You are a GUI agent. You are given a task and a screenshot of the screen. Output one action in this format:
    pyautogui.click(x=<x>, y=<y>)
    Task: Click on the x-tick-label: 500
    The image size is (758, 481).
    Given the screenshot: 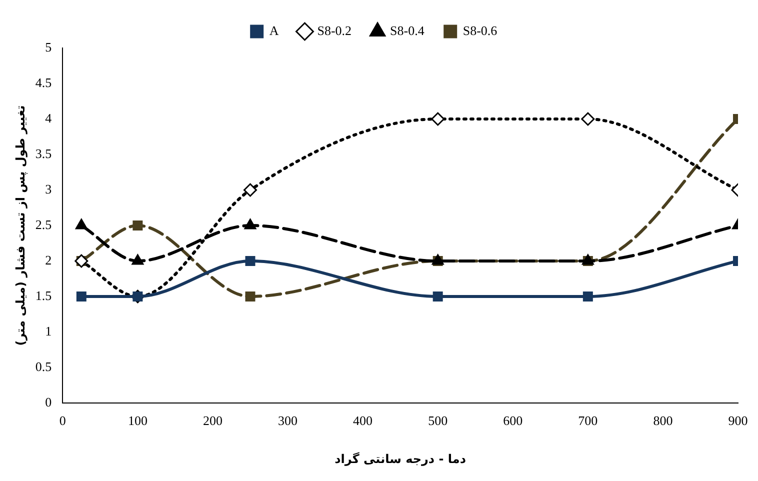 What is the action you would take?
    pyautogui.click(x=438, y=420)
    